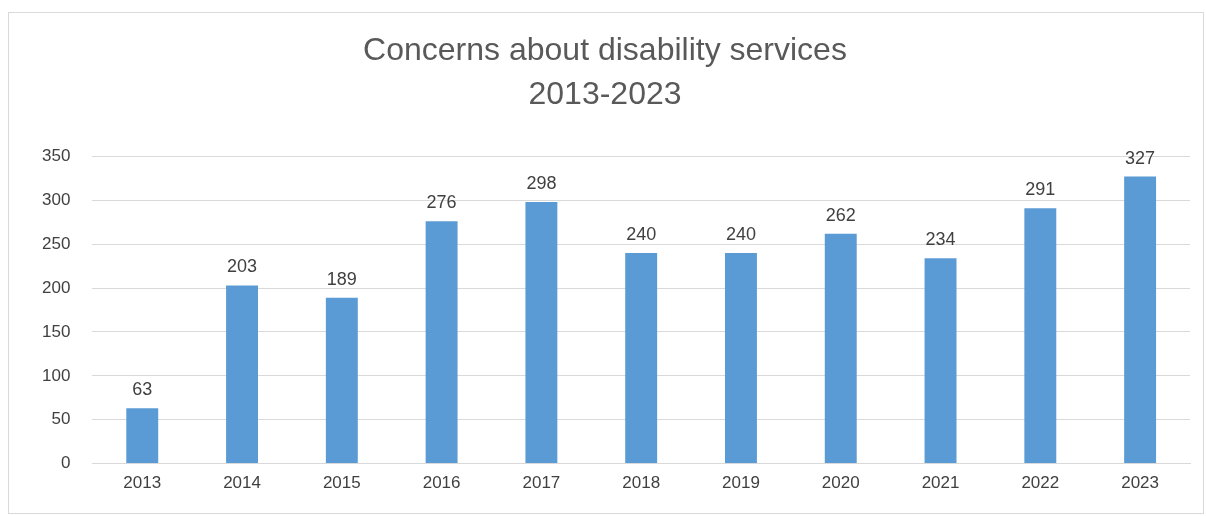 This screenshot has height=516, width=1206. What do you see at coordinates (56, 199) in the screenshot?
I see `y-tick-label: 300` at bounding box center [56, 199].